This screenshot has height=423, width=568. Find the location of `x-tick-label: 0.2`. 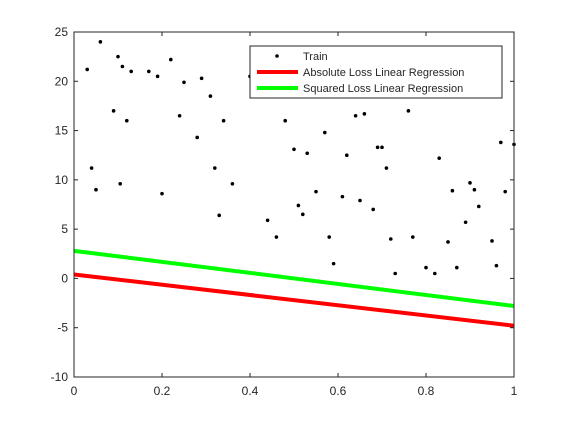

x-tick-label: 0.2 is located at coordinates (162, 391).